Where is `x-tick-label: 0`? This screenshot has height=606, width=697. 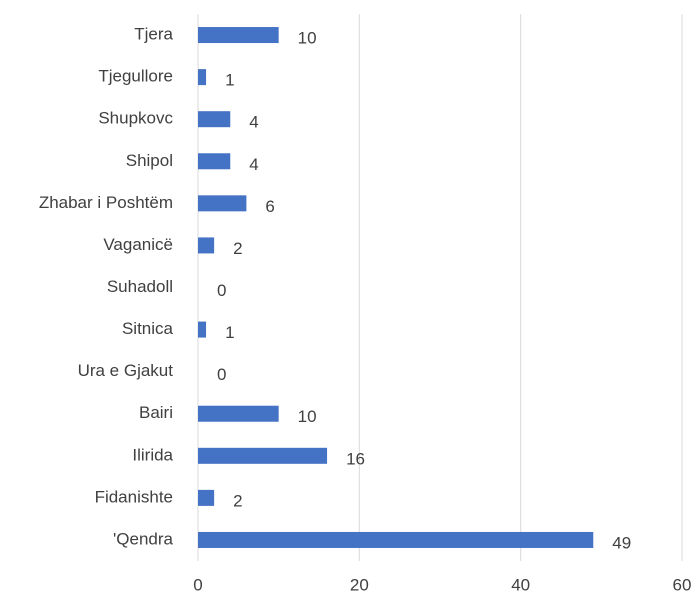 x-tick-label: 0 is located at coordinates (197, 584).